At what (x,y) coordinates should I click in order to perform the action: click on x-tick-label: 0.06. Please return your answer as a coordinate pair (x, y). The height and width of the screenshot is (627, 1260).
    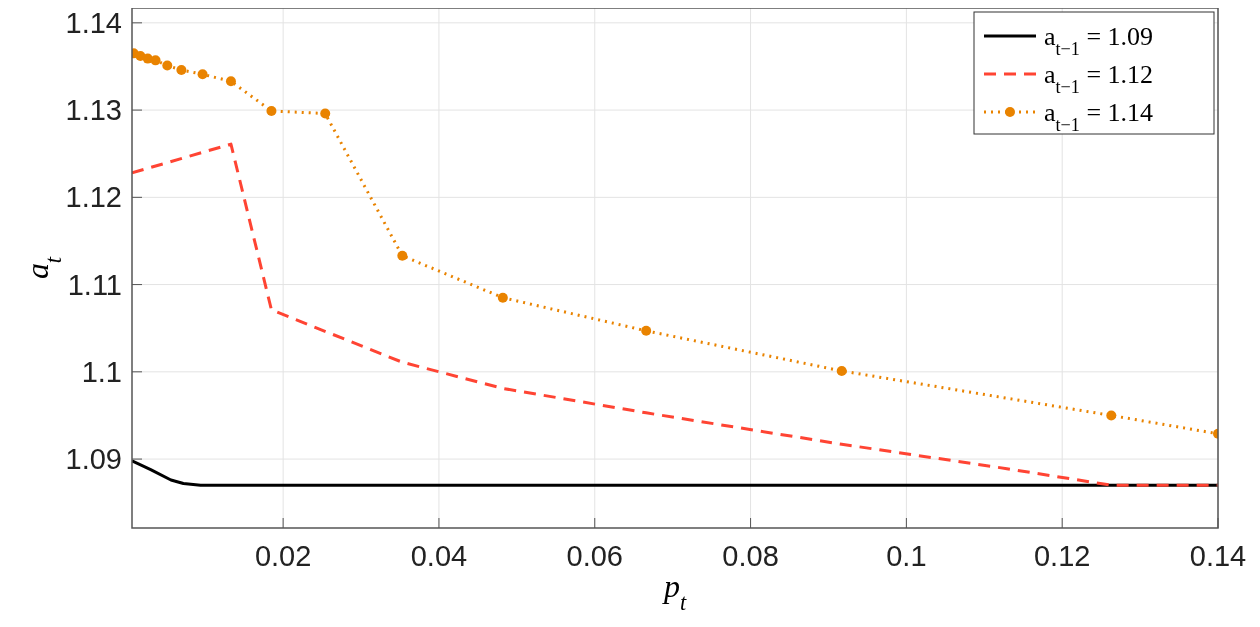
    Looking at the image, I should click on (594, 556).